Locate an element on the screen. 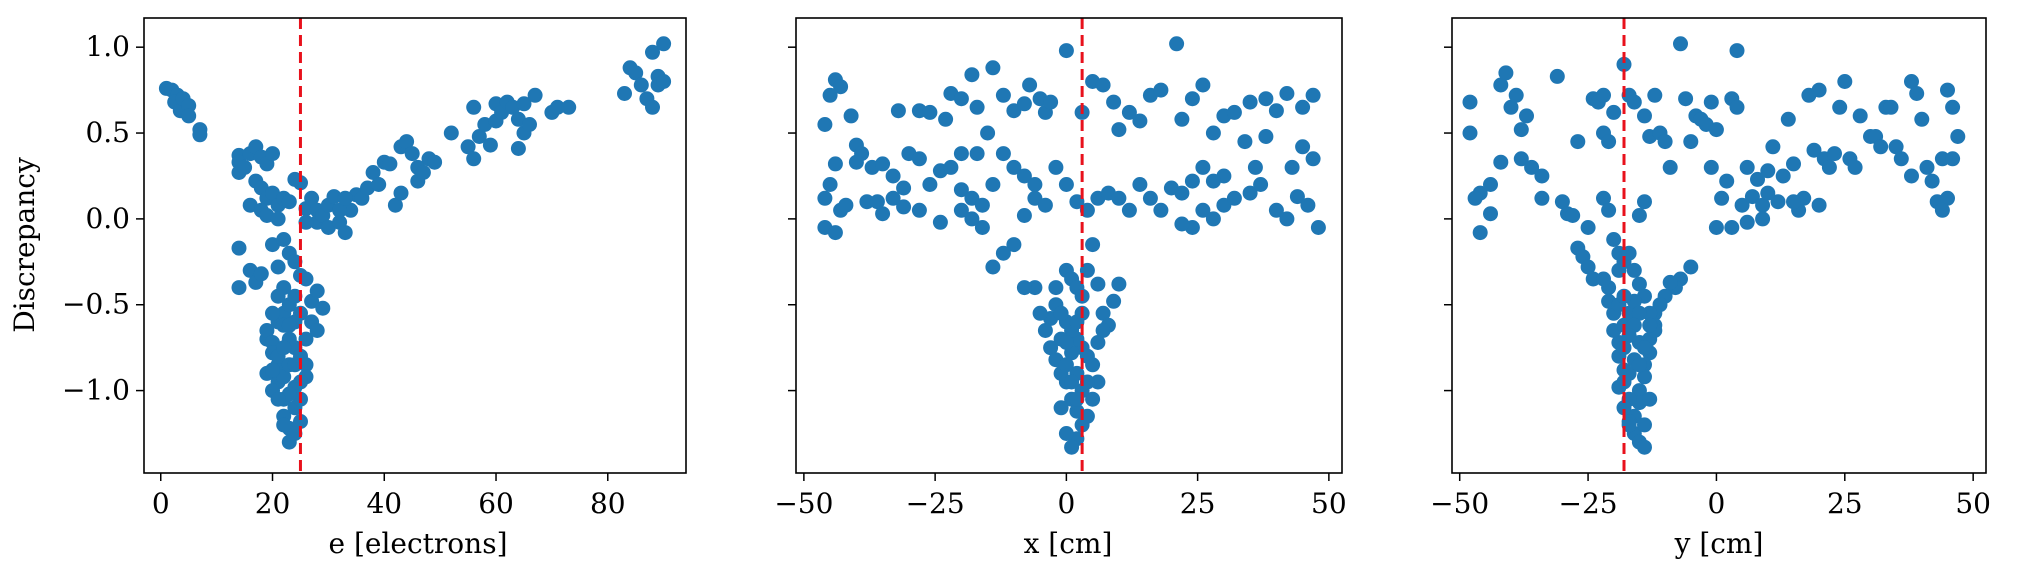 The height and width of the screenshot is (574, 2018). y-tick-label: 0.0 is located at coordinates (107, 218).